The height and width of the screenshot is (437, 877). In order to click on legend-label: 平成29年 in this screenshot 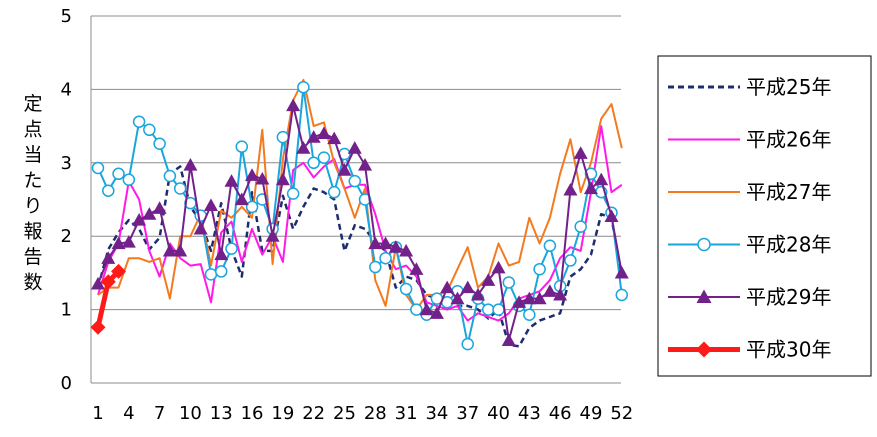, I will do `click(788, 297)`.